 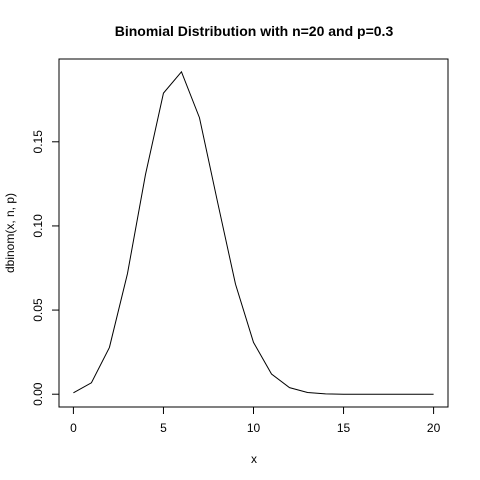 What do you see at coordinates (45, 268) in the screenshot?
I see `y-axis: 0.00 0.05 0.10 0.15` at bounding box center [45, 268].